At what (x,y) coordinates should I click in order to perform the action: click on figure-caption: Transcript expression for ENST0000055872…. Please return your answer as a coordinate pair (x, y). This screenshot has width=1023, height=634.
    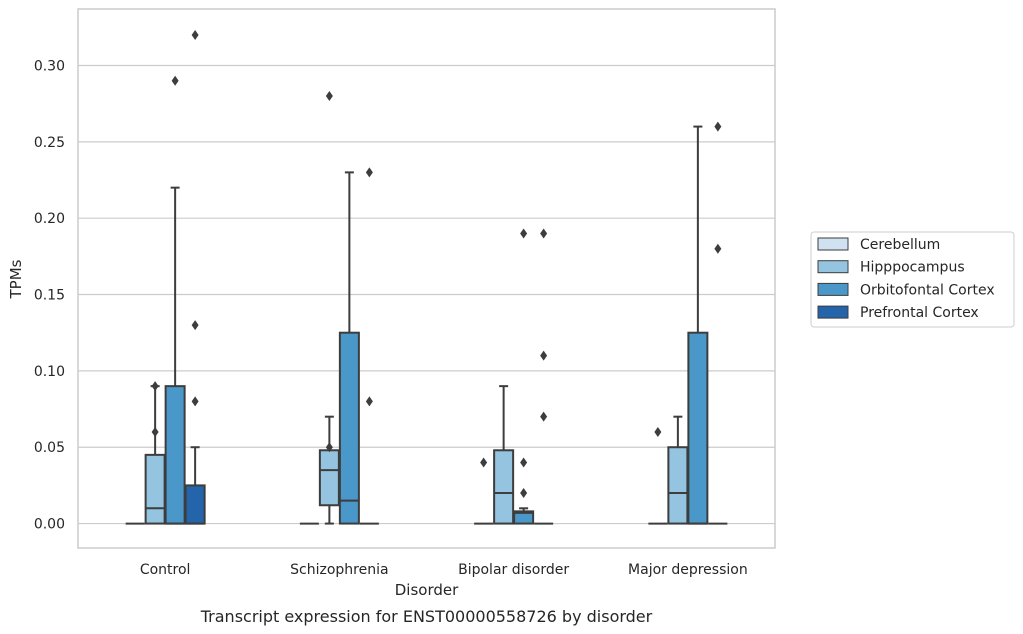
    Looking at the image, I should click on (426, 616).